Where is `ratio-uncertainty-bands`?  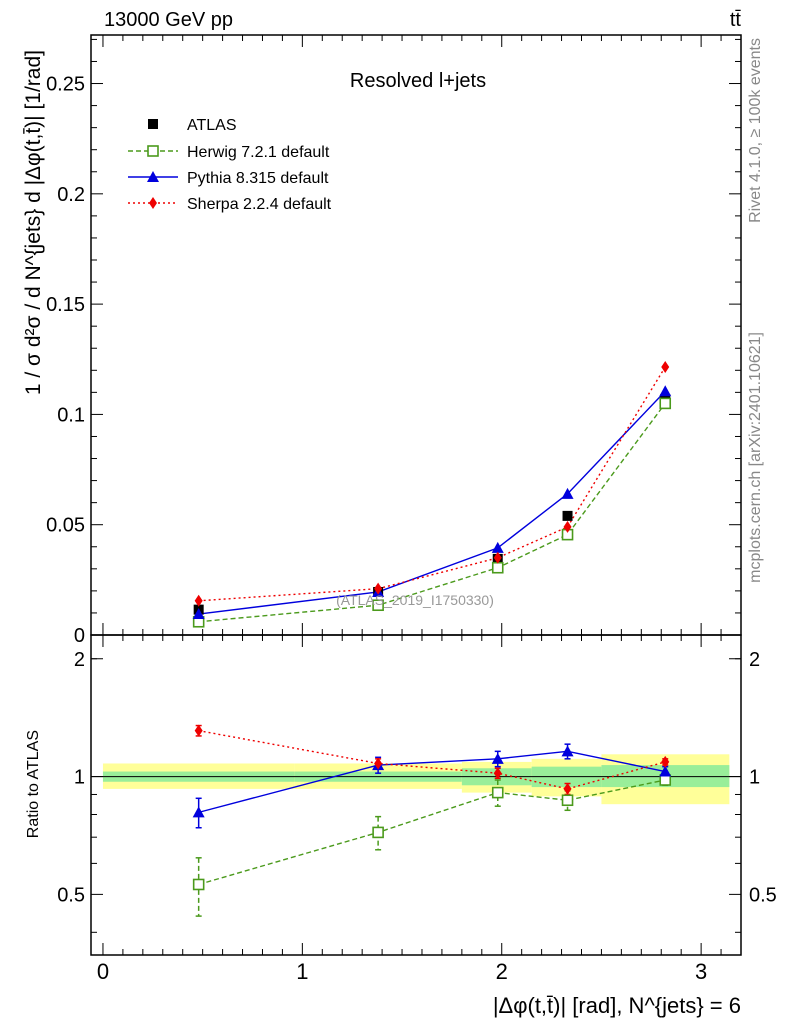
ratio-uncertainty-bands is located at coordinates (416, 779).